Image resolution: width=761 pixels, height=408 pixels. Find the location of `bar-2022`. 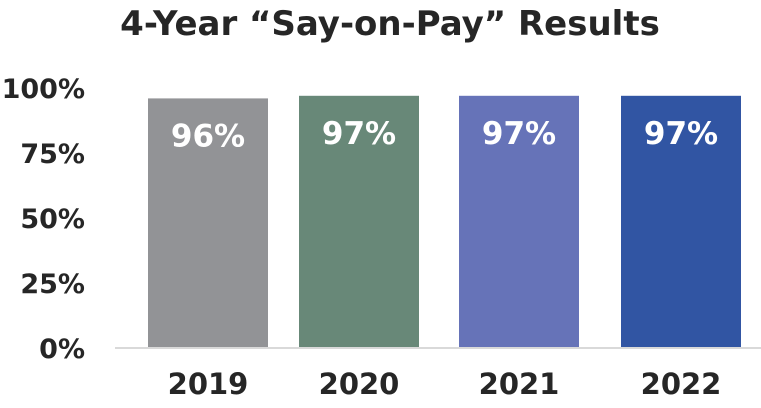

bar-2022 is located at coordinates (681, 221).